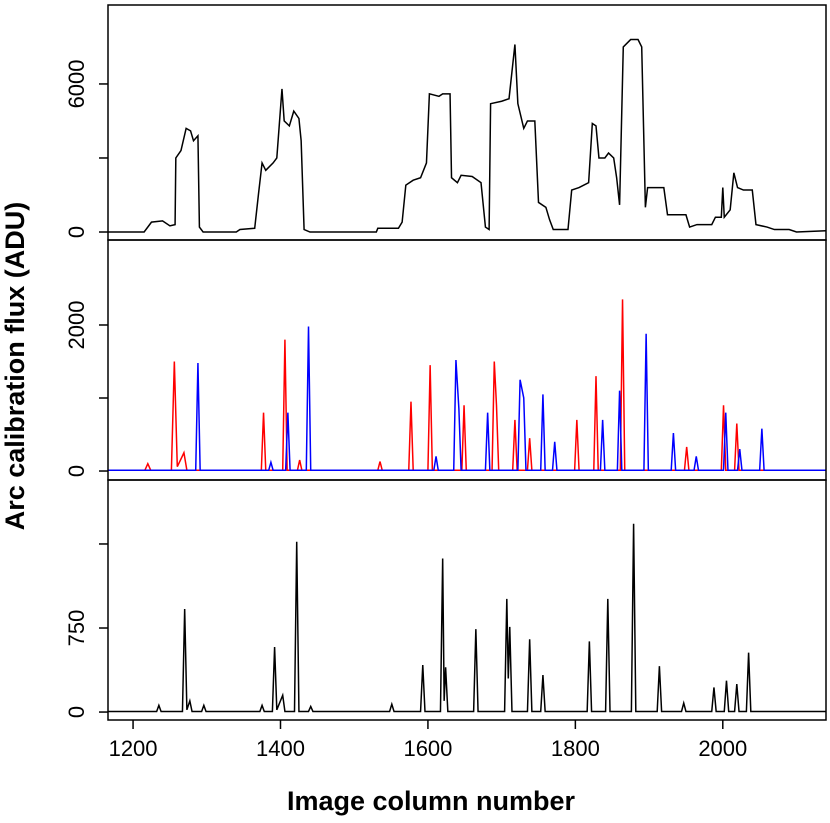 The height and width of the screenshot is (823, 830). What do you see at coordinates (76, 83) in the screenshot?
I see `y-tick-label: 6000` at bounding box center [76, 83].